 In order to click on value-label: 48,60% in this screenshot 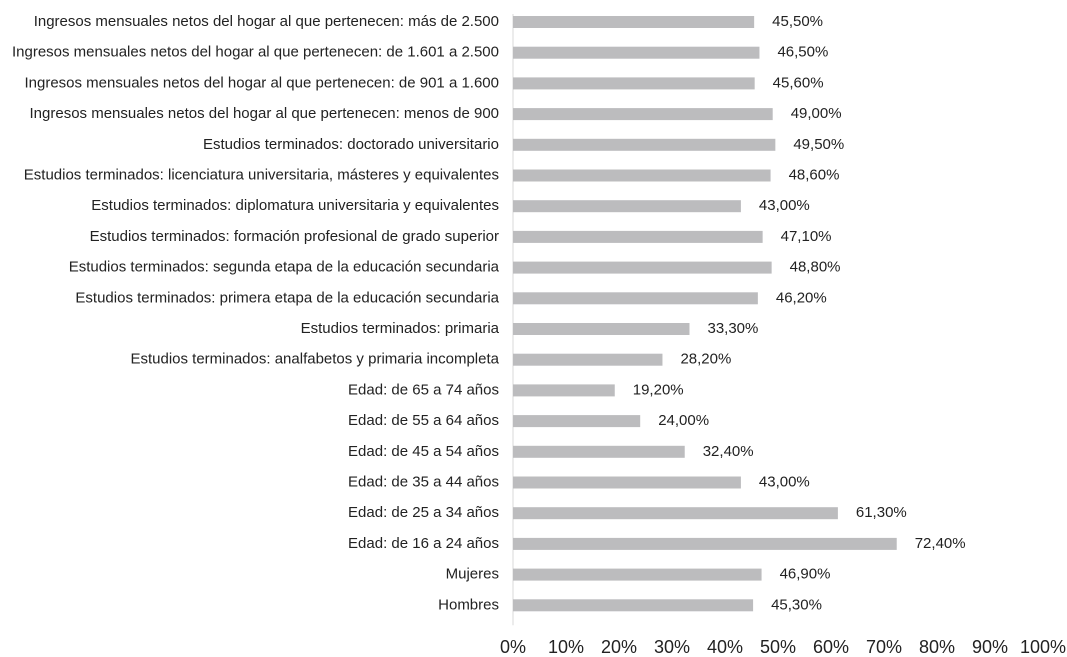, I will do `click(814, 174)`.